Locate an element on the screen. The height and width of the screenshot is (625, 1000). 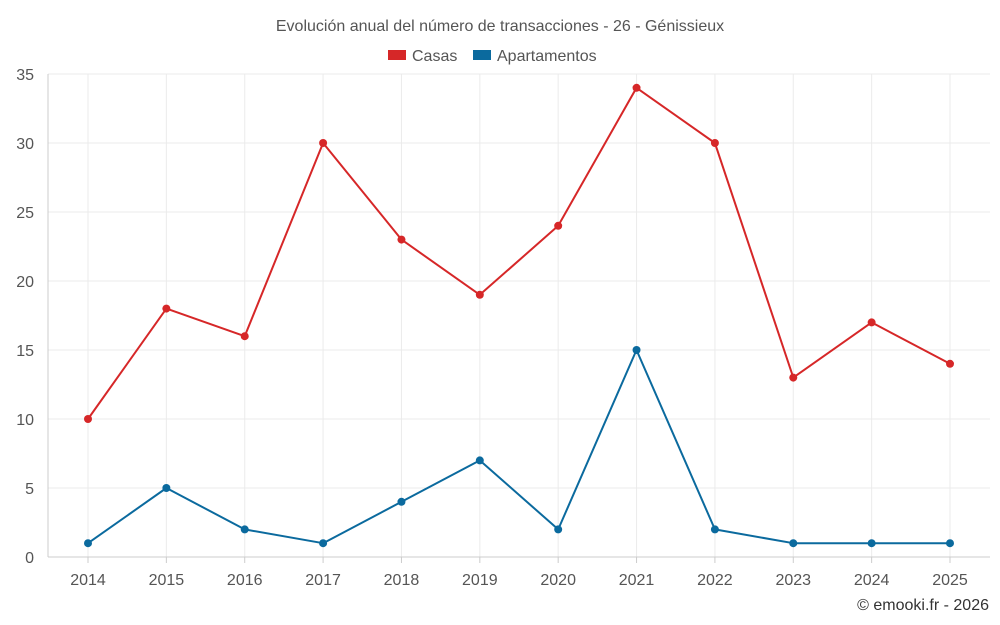
x-tick-label: 2022 is located at coordinates (715, 580).